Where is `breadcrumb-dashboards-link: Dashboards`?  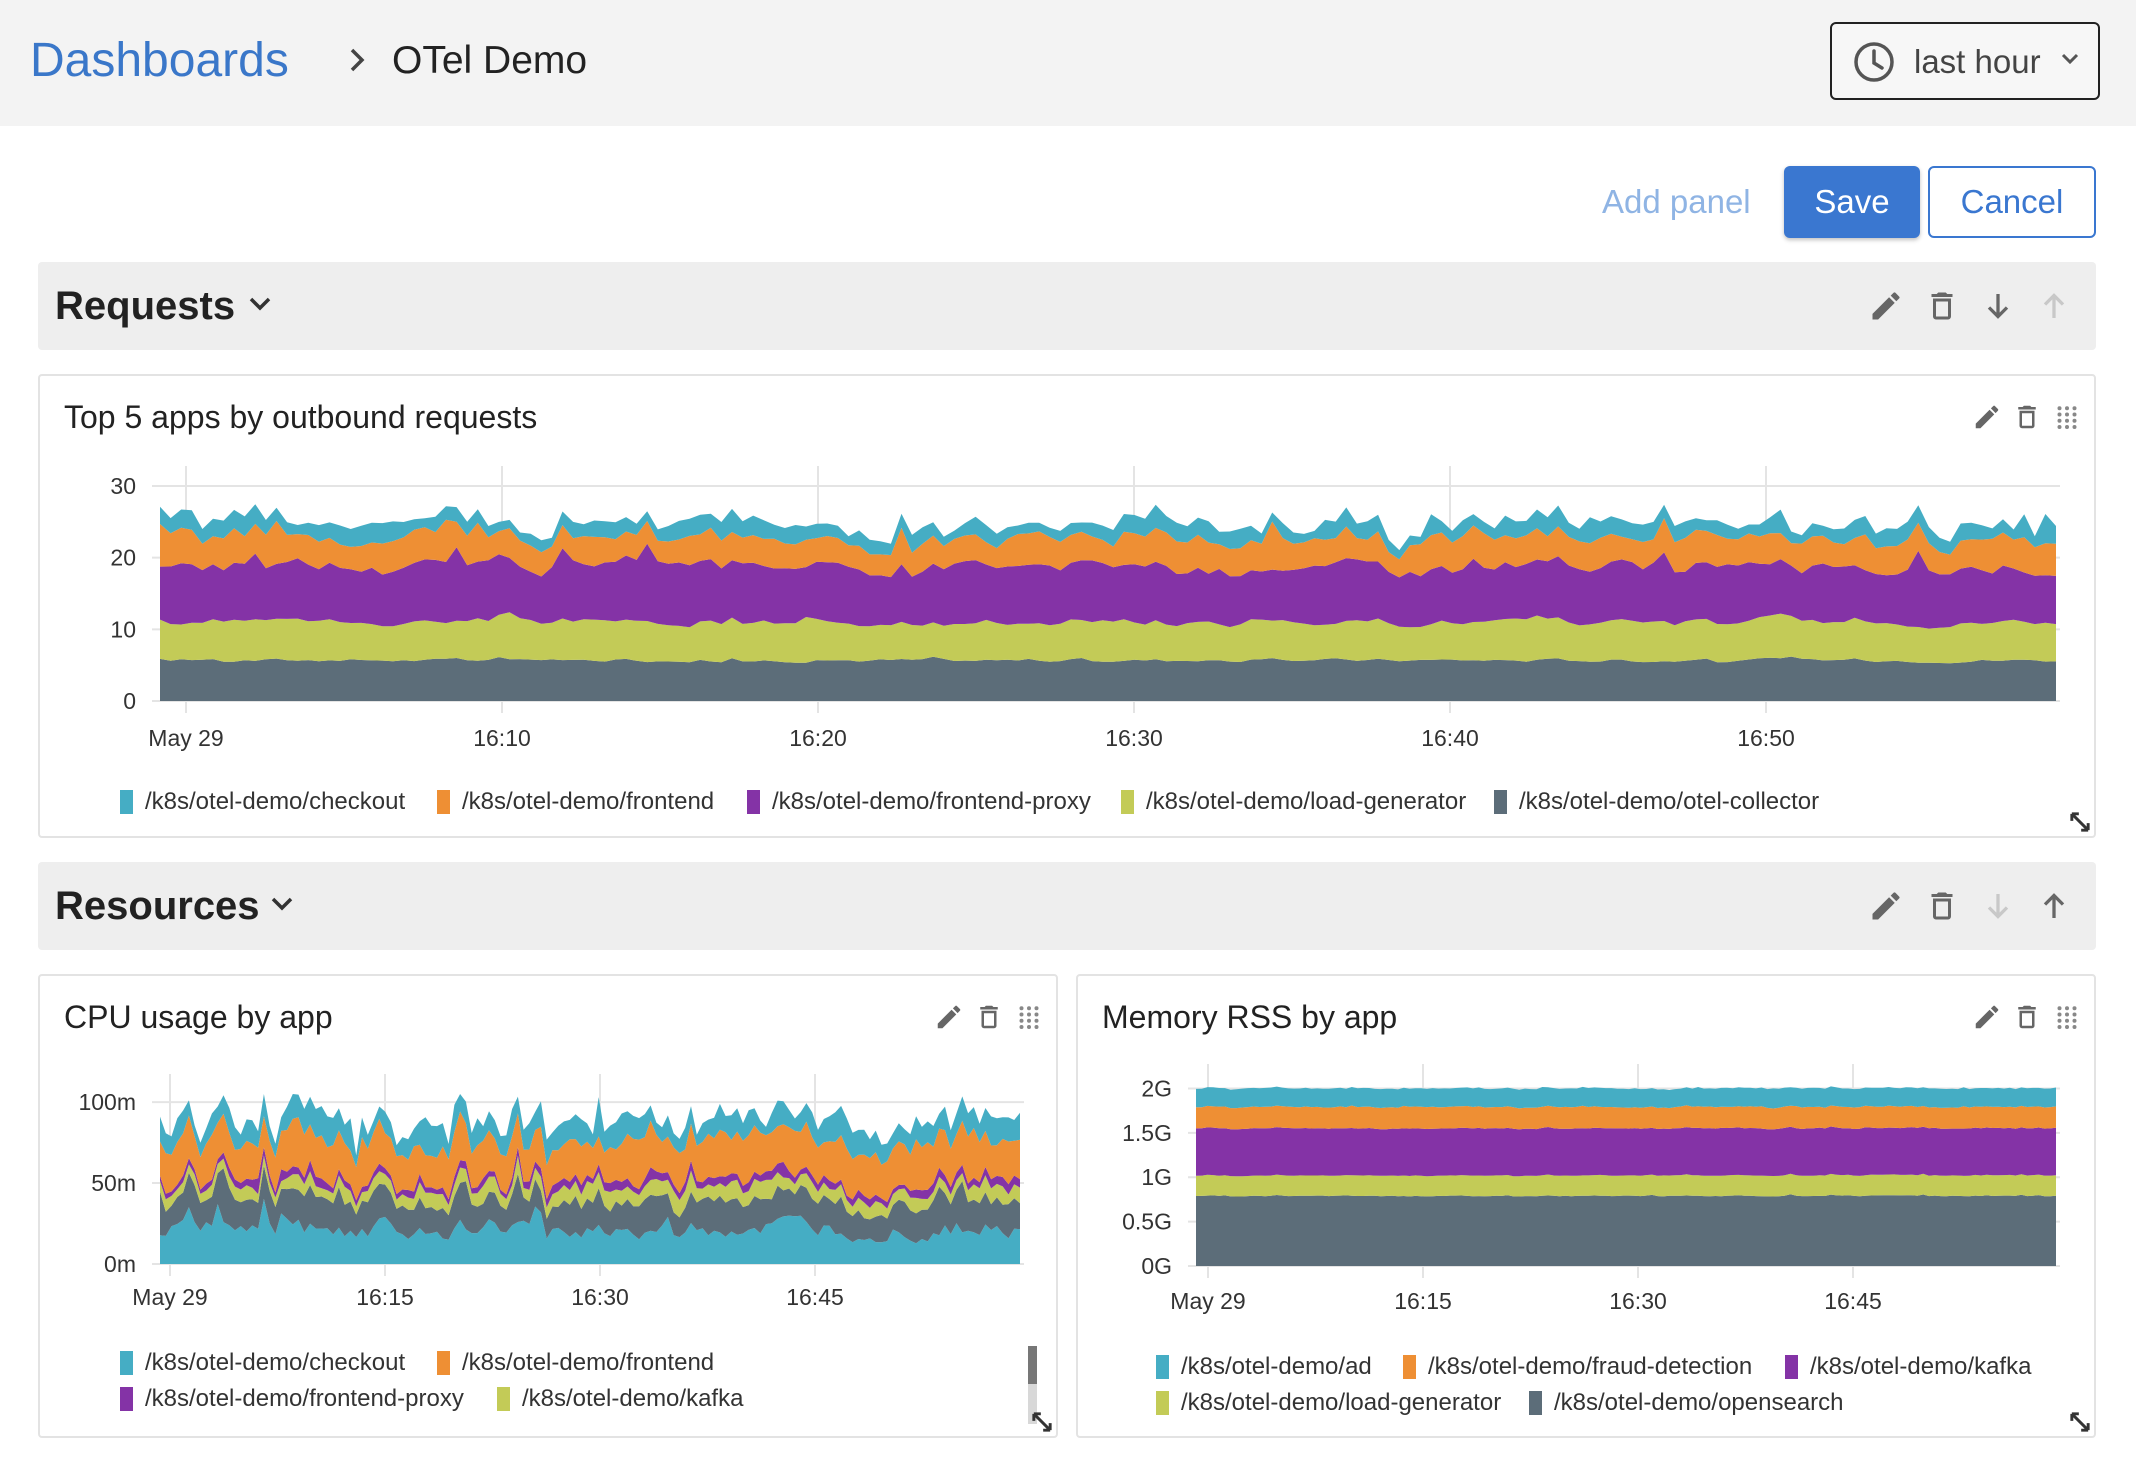
breadcrumb-dashboards-link: Dashboards is located at coordinates (159, 60).